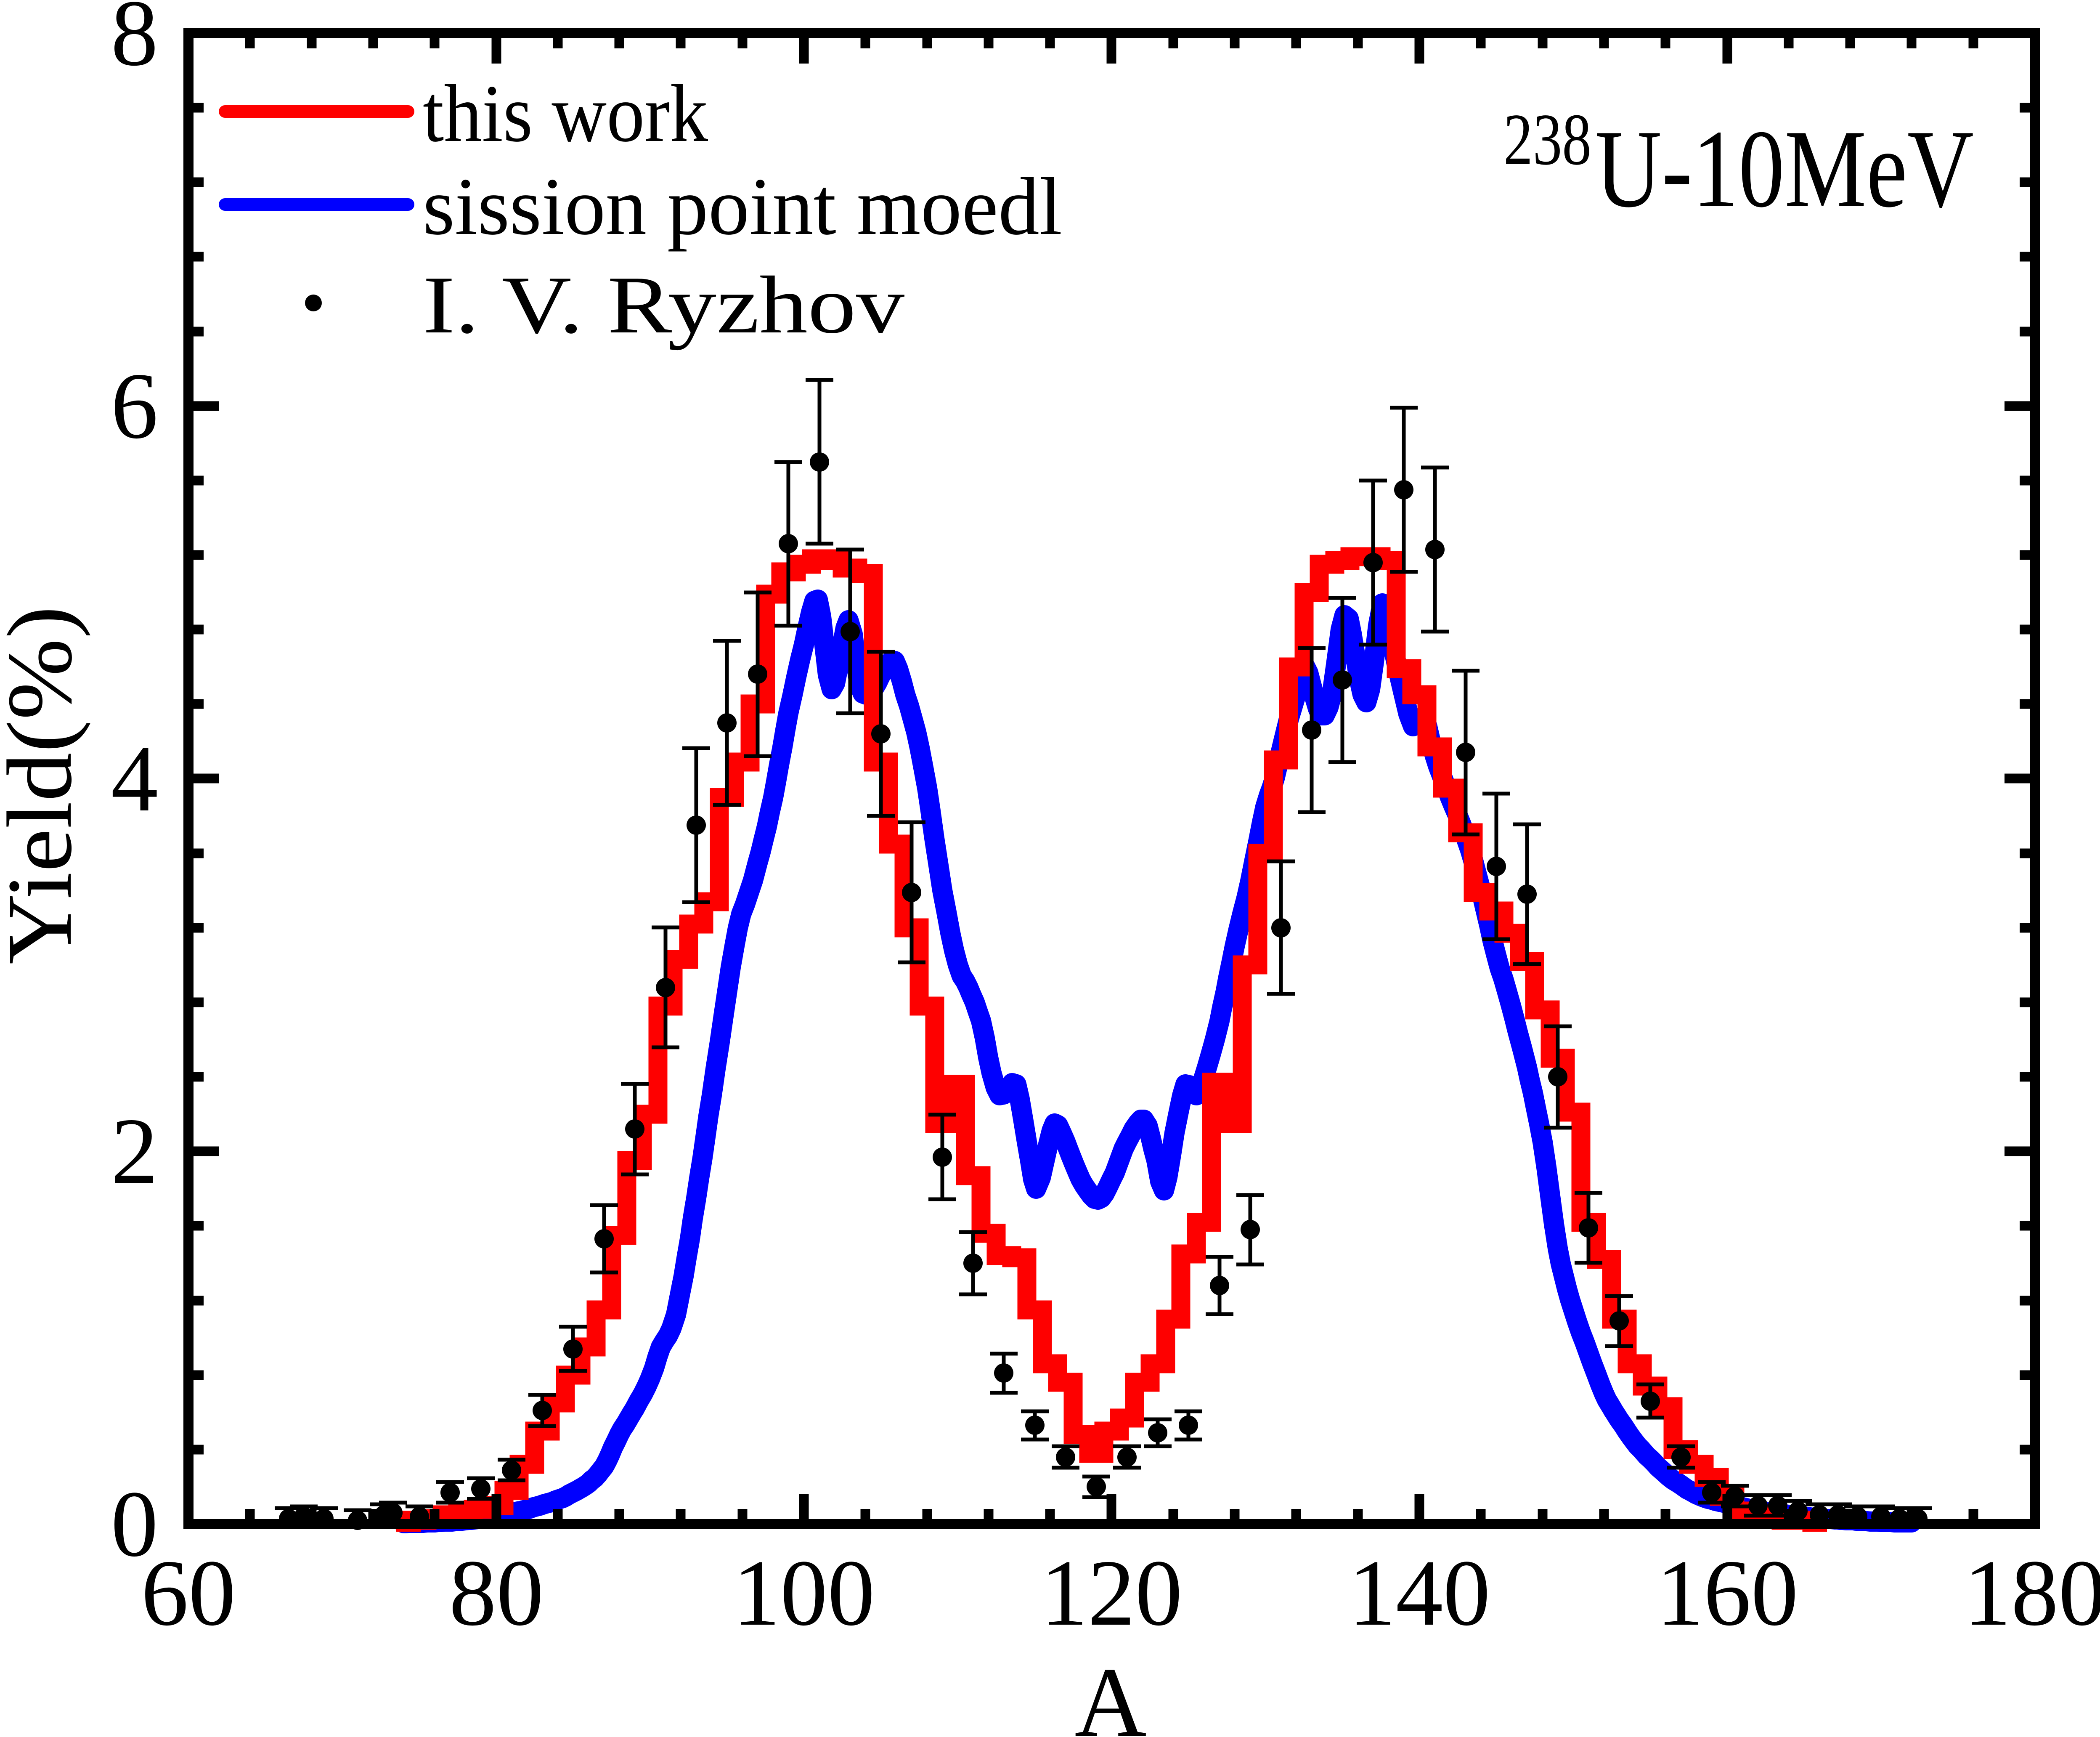  I want to click on svg-text: 140, so click(1419, 1593).